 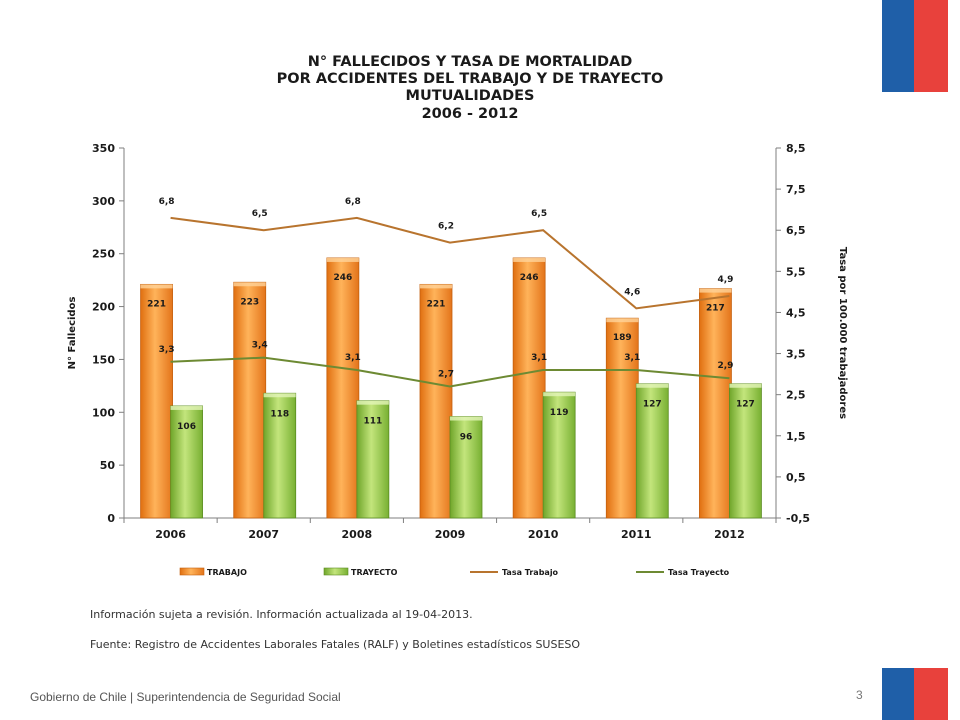 What do you see at coordinates (715, 309) in the screenshot?
I see `bar-trabajo-label: 217` at bounding box center [715, 309].